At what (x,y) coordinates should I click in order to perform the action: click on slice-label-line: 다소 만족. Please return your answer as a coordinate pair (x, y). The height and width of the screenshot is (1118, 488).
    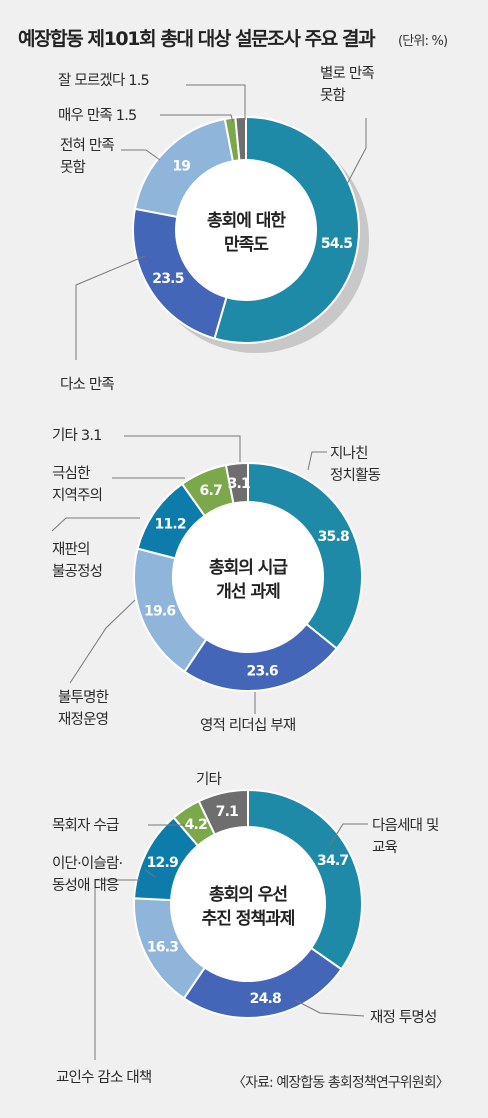
    Looking at the image, I should click on (87, 384).